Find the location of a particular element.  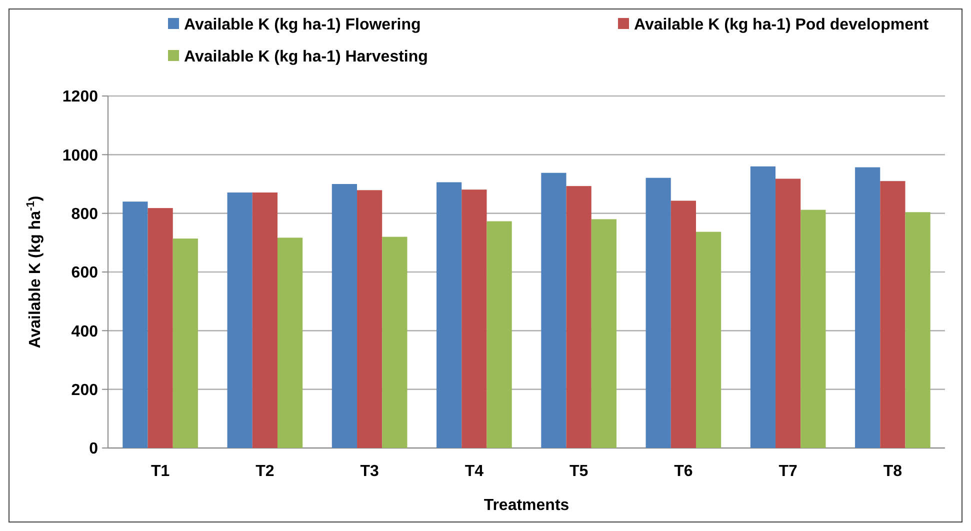

legend-label: Available K (kg ha-1) Pod development is located at coordinates (782, 25).